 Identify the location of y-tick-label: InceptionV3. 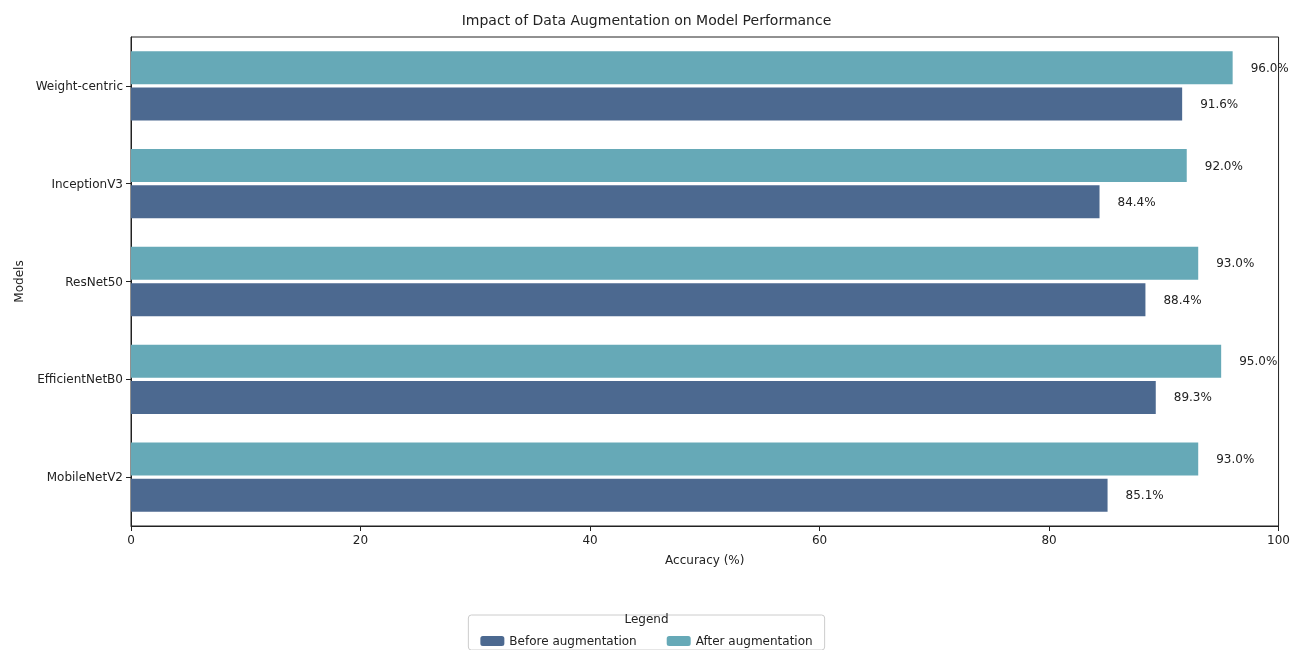
(87, 183).